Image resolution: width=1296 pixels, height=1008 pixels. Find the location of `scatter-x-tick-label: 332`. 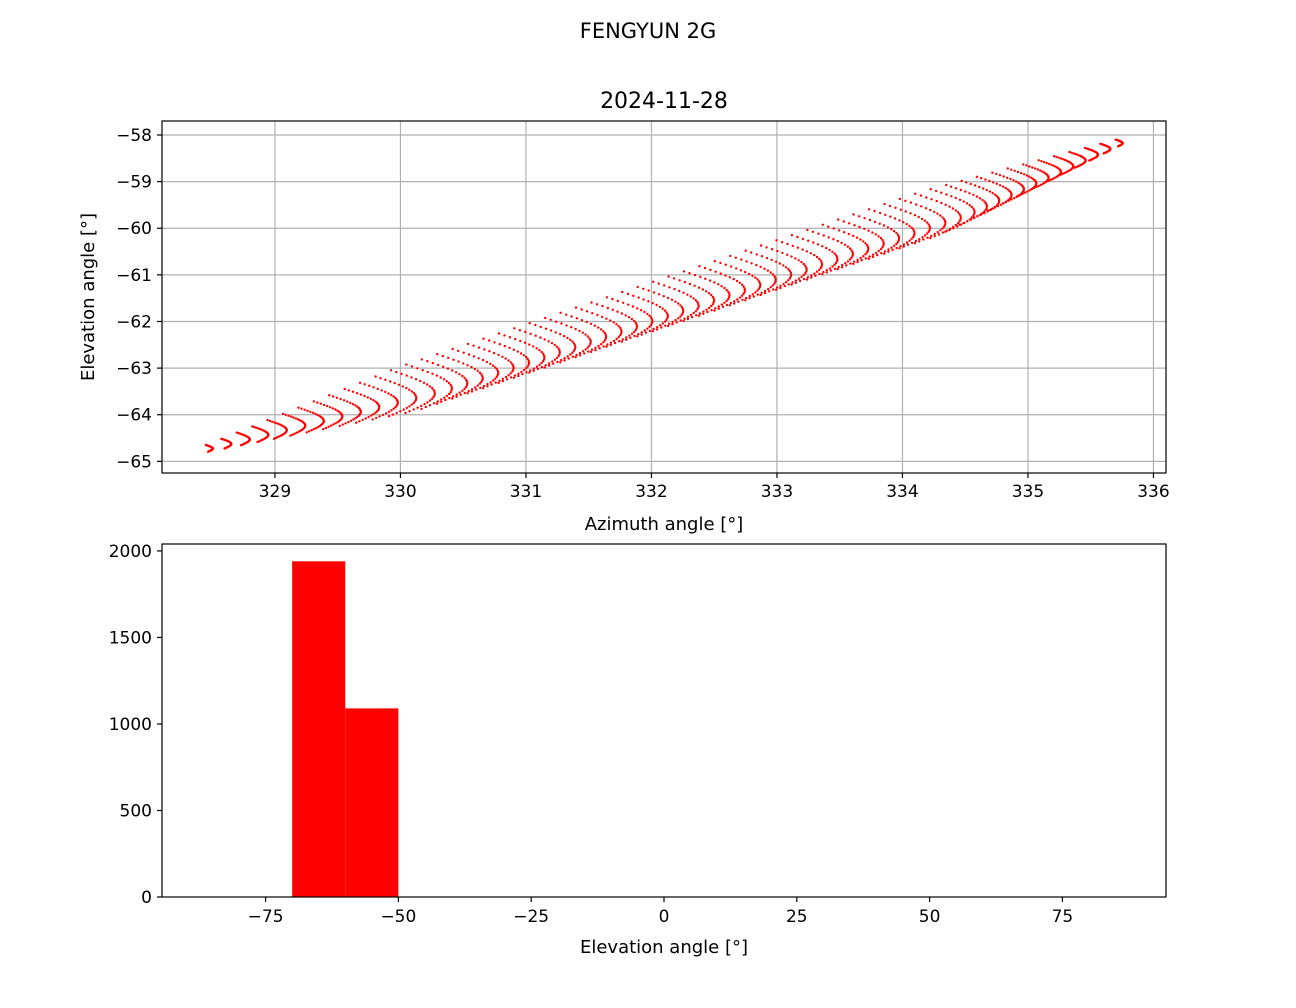

scatter-x-tick-label: 332 is located at coordinates (651, 492).